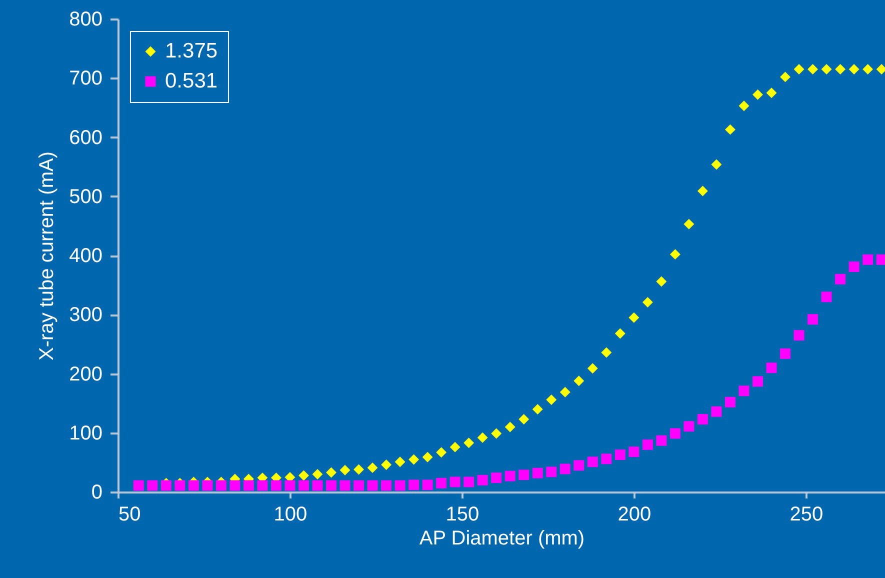 The width and height of the screenshot is (885, 578). Describe the element at coordinates (85, 315) in the screenshot. I see `y-tick-label: 300` at that location.